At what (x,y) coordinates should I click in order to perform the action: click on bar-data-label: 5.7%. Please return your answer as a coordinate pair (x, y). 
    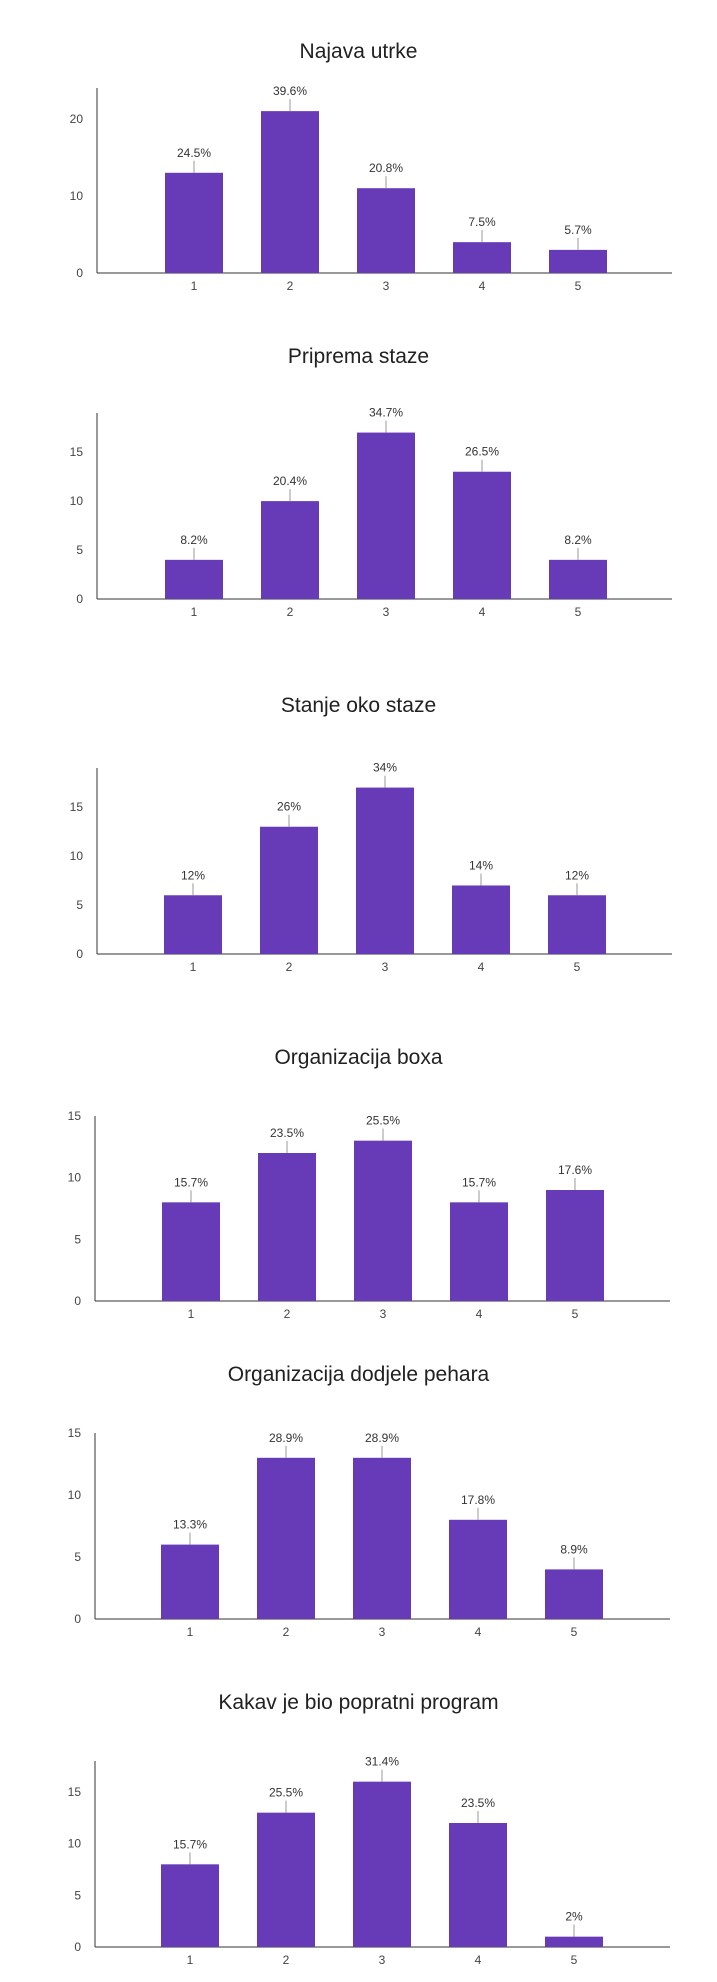
    Looking at the image, I should click on (578, 230).